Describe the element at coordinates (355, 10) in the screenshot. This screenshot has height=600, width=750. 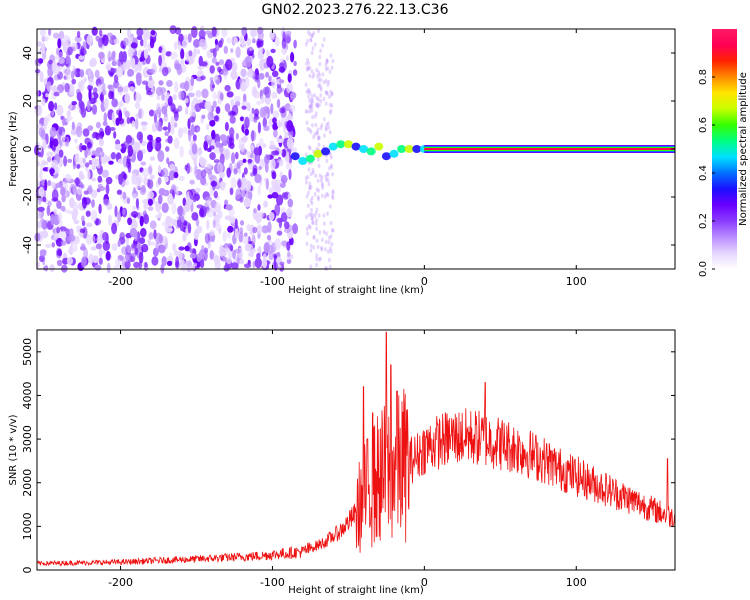
I see `chart-title: GN02.2023.276.22.13.C36` at that location.